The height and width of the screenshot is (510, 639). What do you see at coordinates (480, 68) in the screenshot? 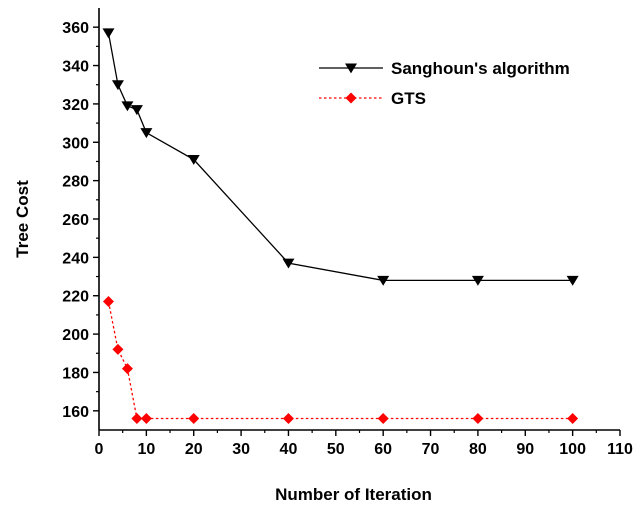
I see `legend-label: Sanghoun's algorithm` at bounding box center [480, 68].